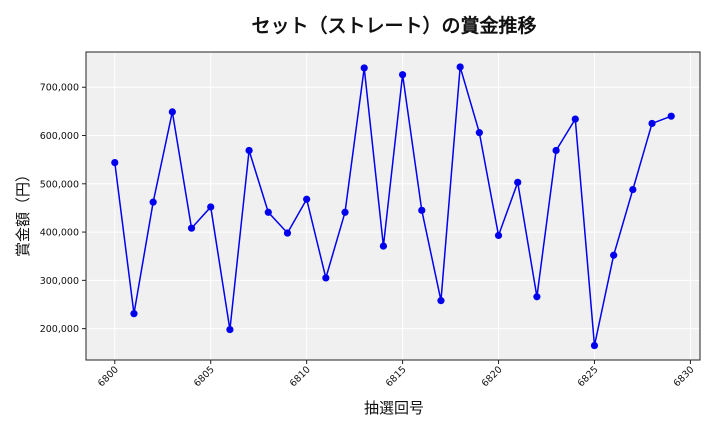 The image size is (720, 432). I want to click on y-axis-label: 賞金額（円）, so click(23, 212).